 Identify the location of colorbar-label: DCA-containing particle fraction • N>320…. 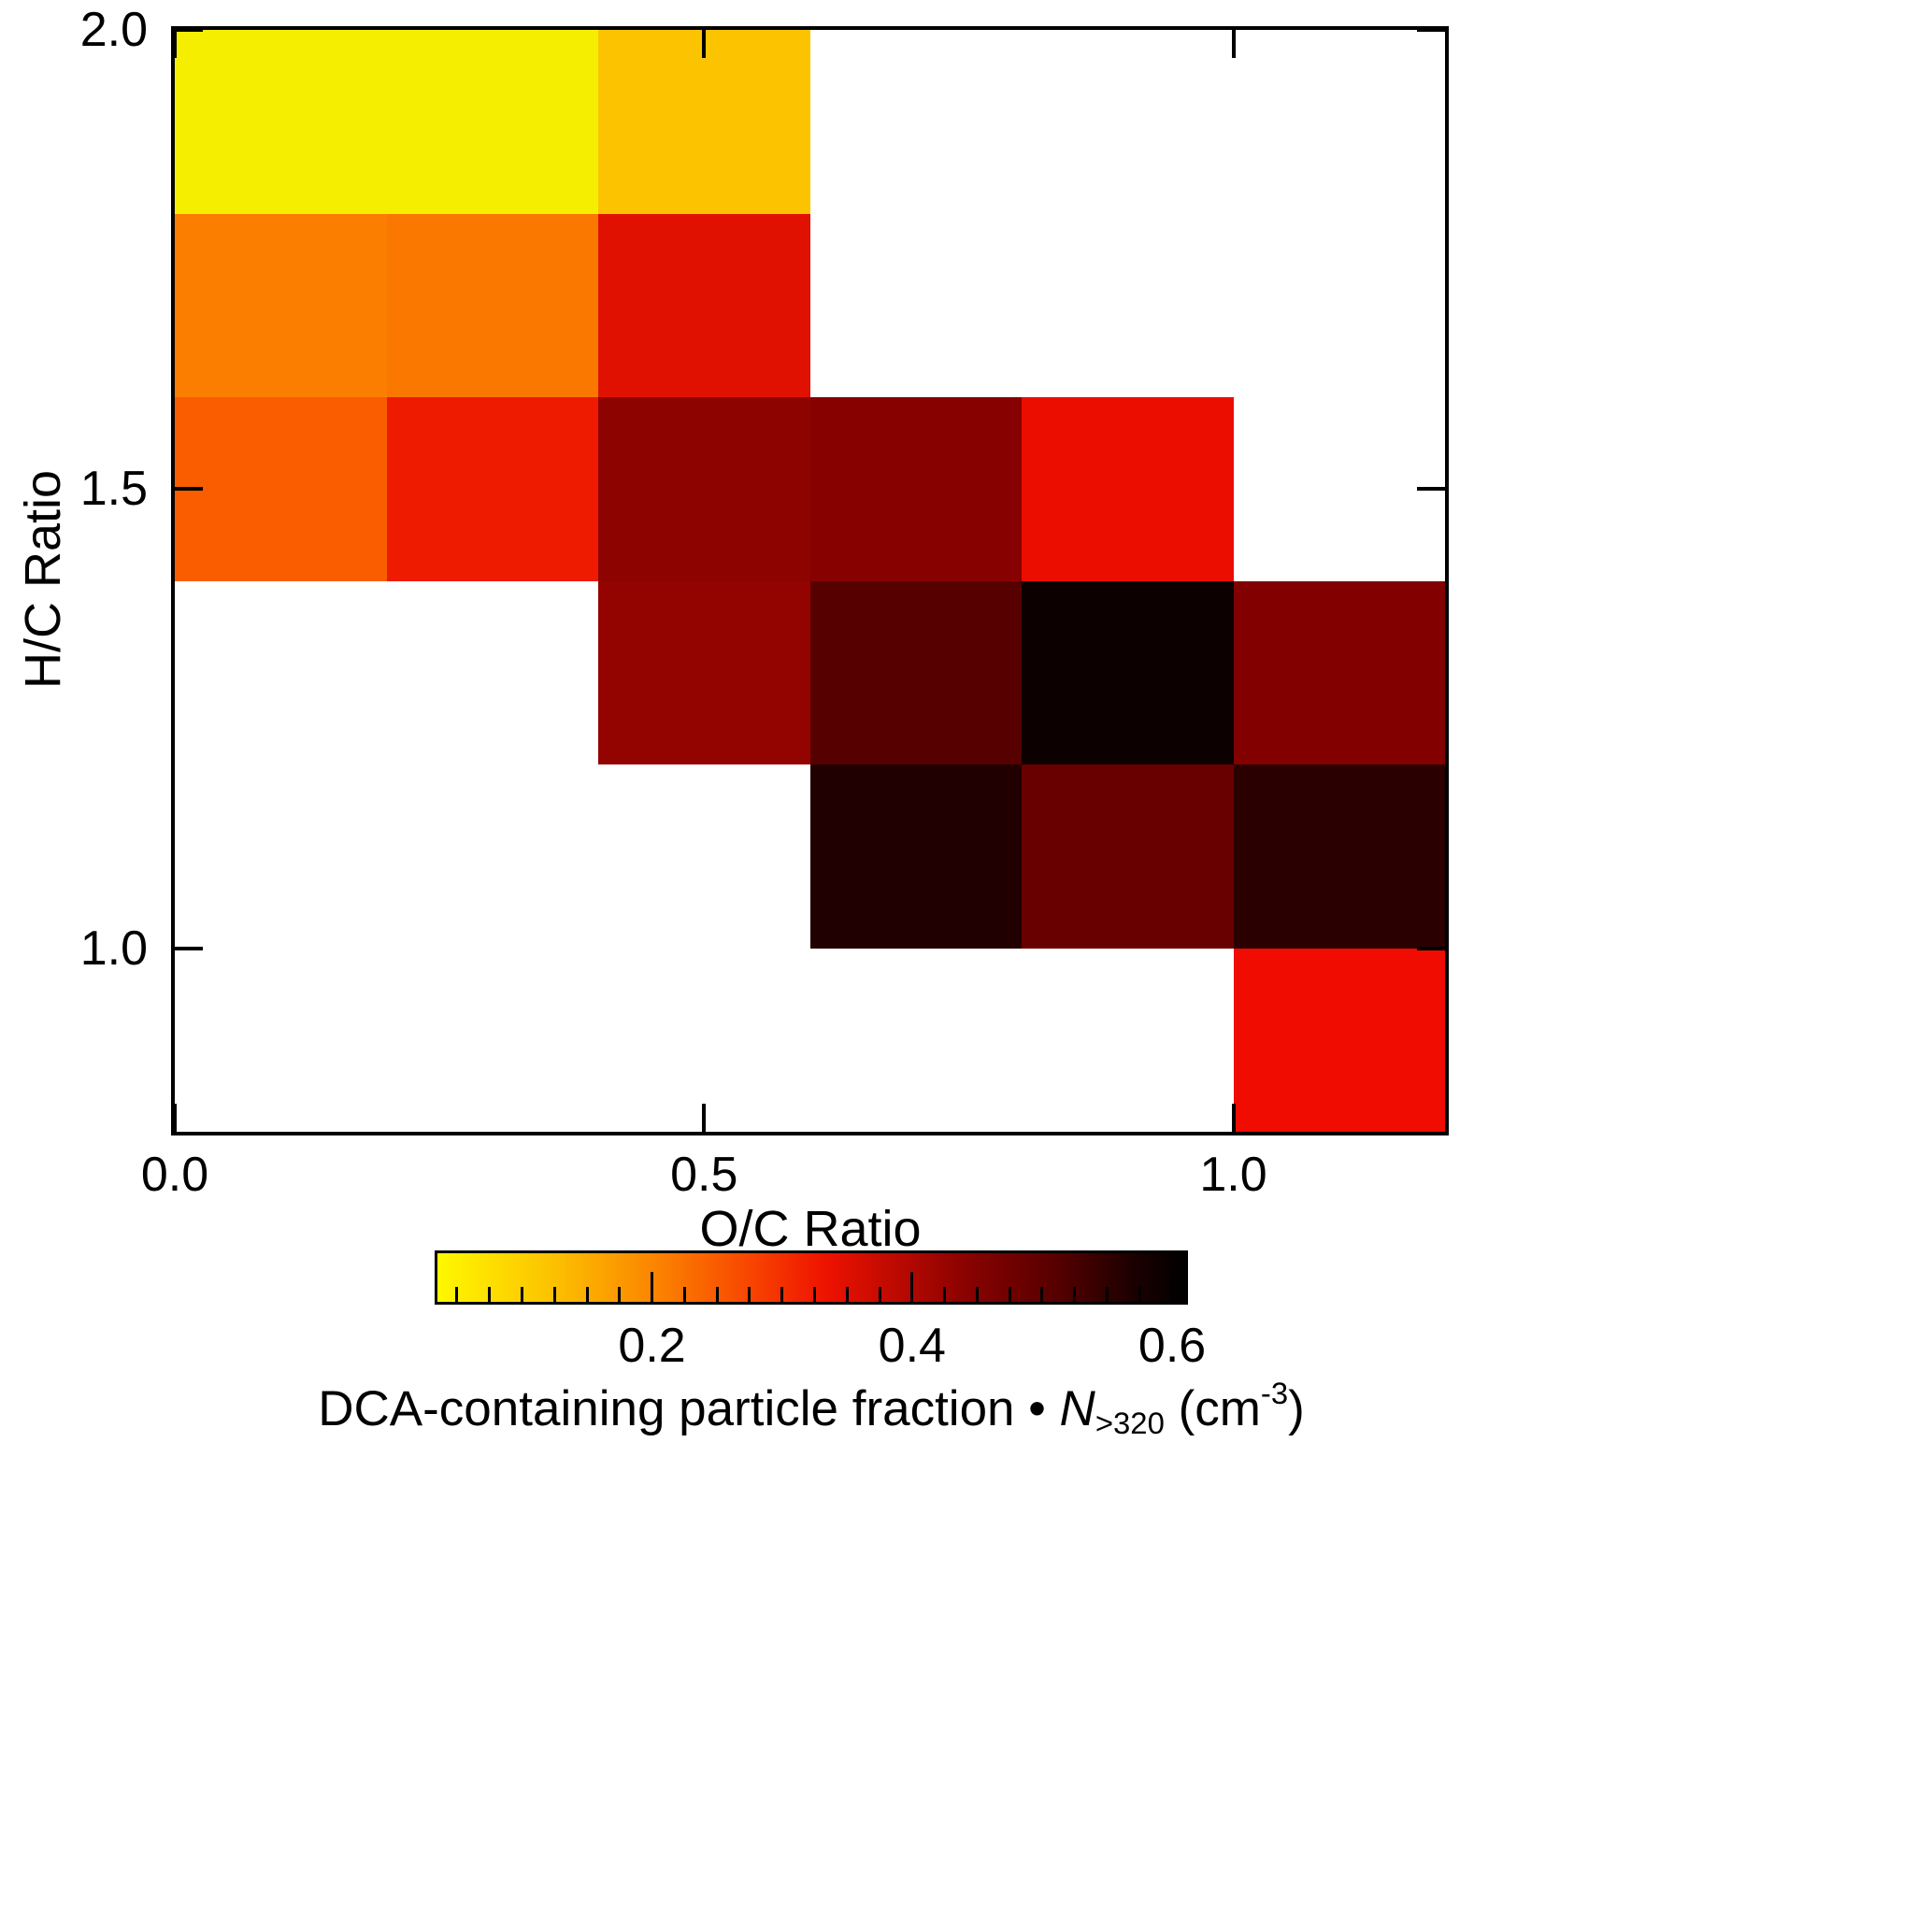
(811, 1408).